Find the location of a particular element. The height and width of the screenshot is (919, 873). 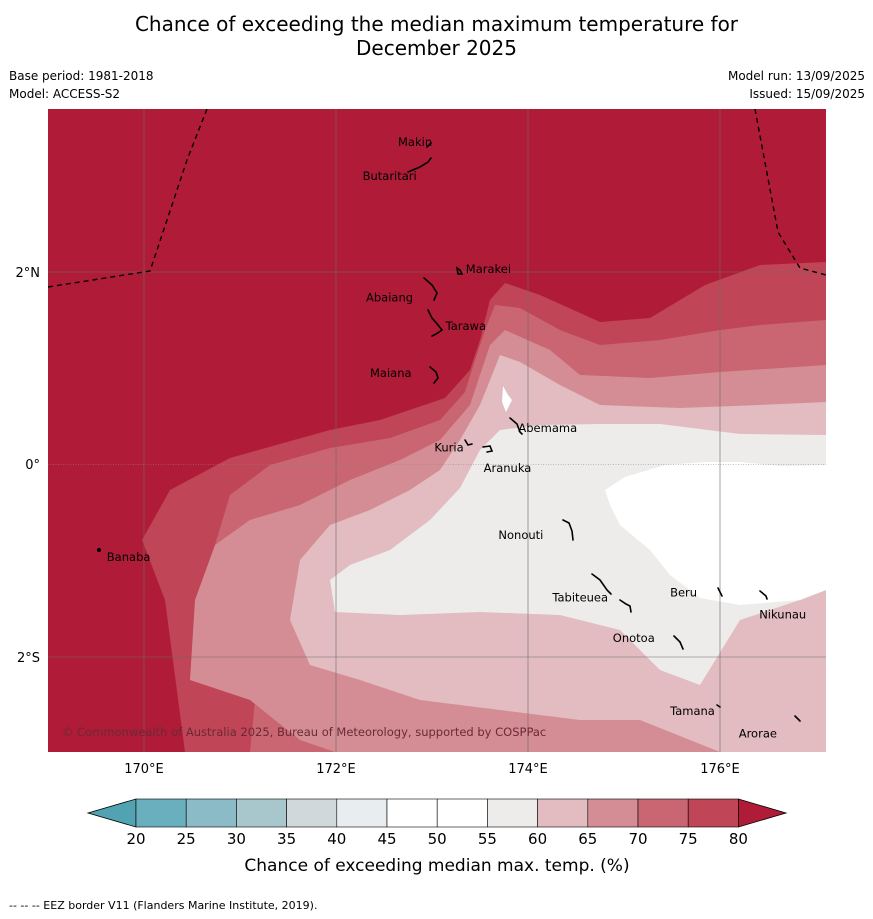

colorbar-tick-30: 30 is located at coordinates (236, 839).